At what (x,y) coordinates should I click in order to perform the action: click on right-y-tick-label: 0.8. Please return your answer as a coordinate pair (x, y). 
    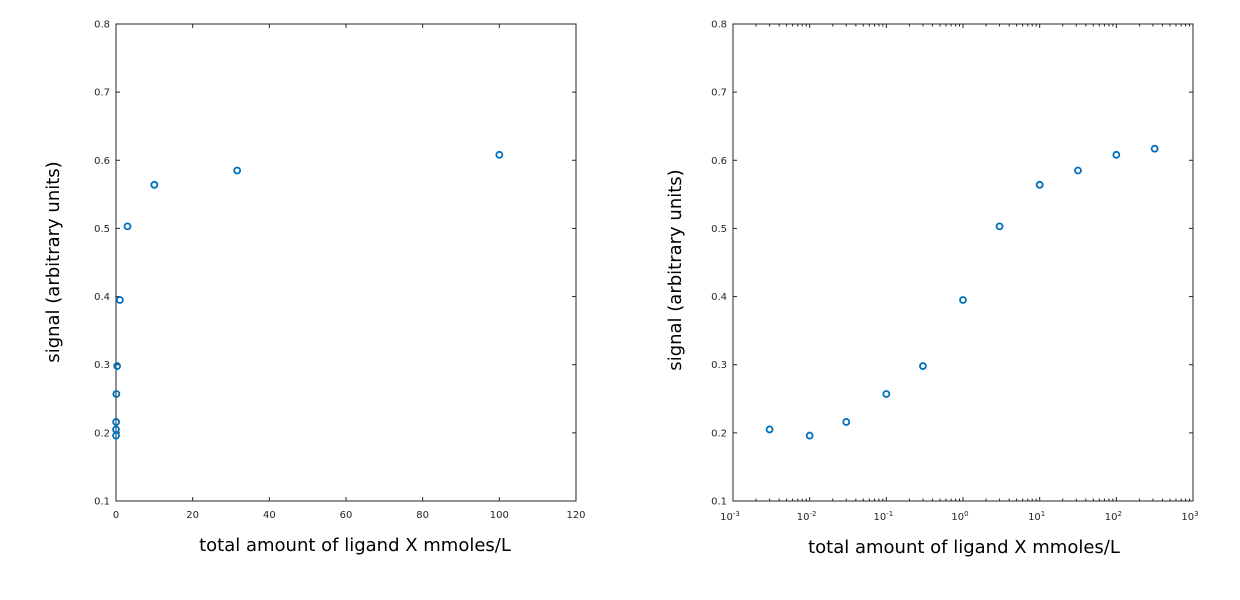
    Looking at the image, I should click on (719, 25).